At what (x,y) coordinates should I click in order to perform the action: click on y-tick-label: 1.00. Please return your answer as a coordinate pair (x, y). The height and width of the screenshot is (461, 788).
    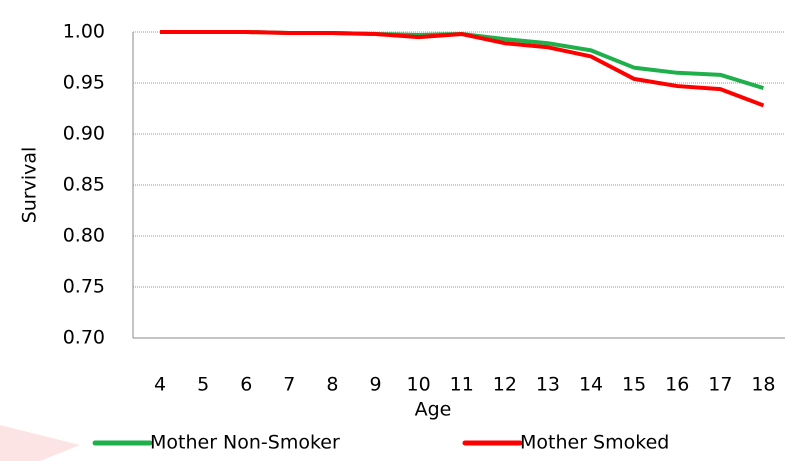
    Looking at the image, I should click on (84, 32).